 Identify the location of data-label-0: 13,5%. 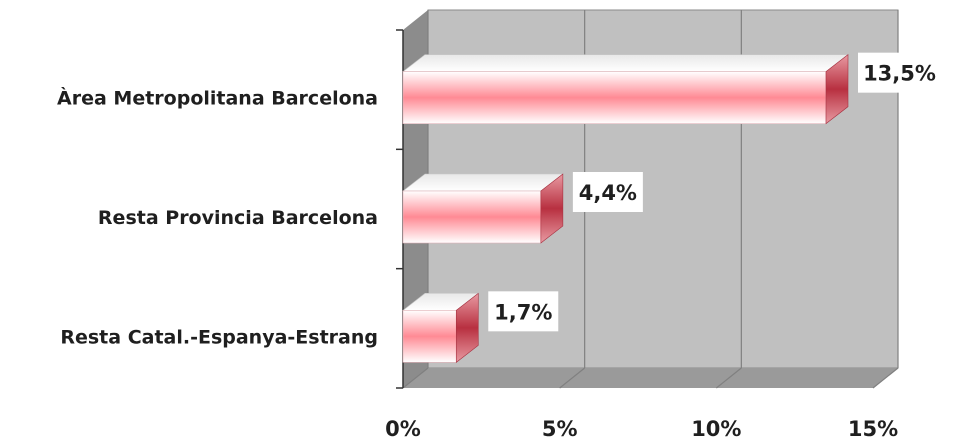
(899, 72).